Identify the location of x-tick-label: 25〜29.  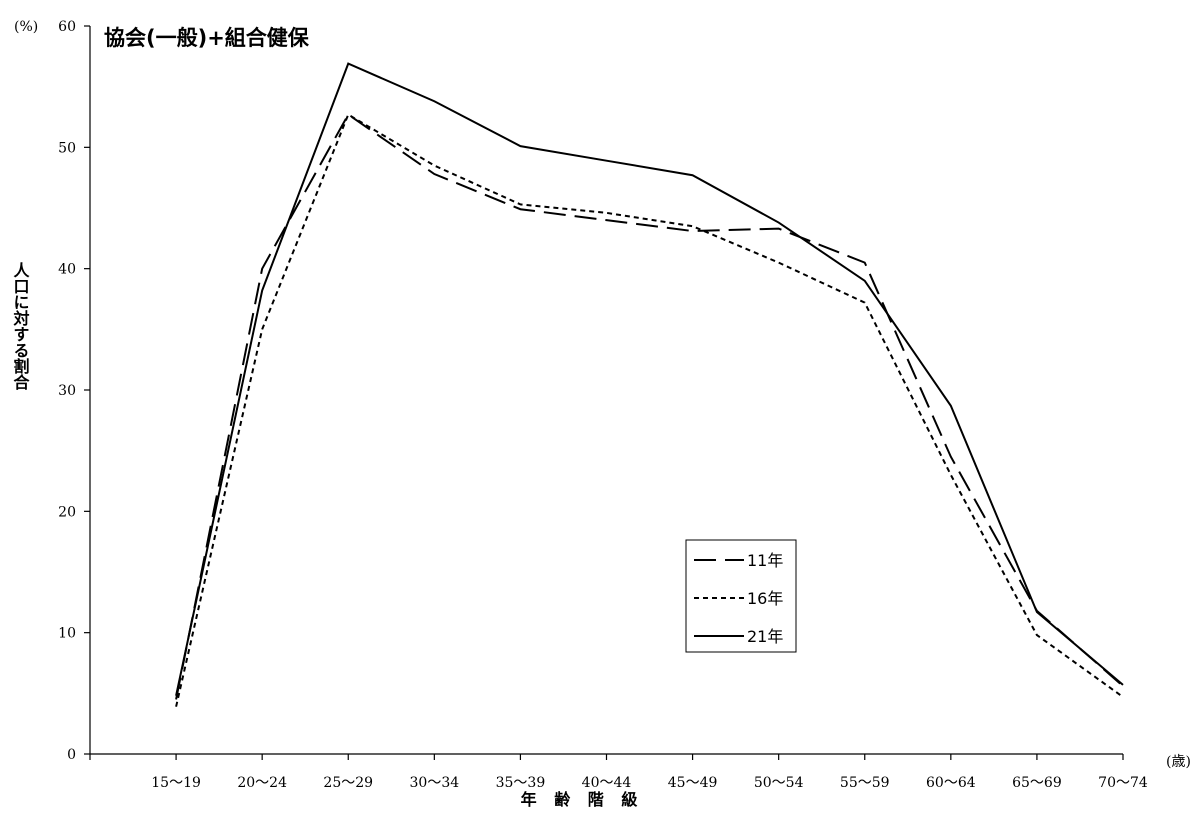
(348, 783).